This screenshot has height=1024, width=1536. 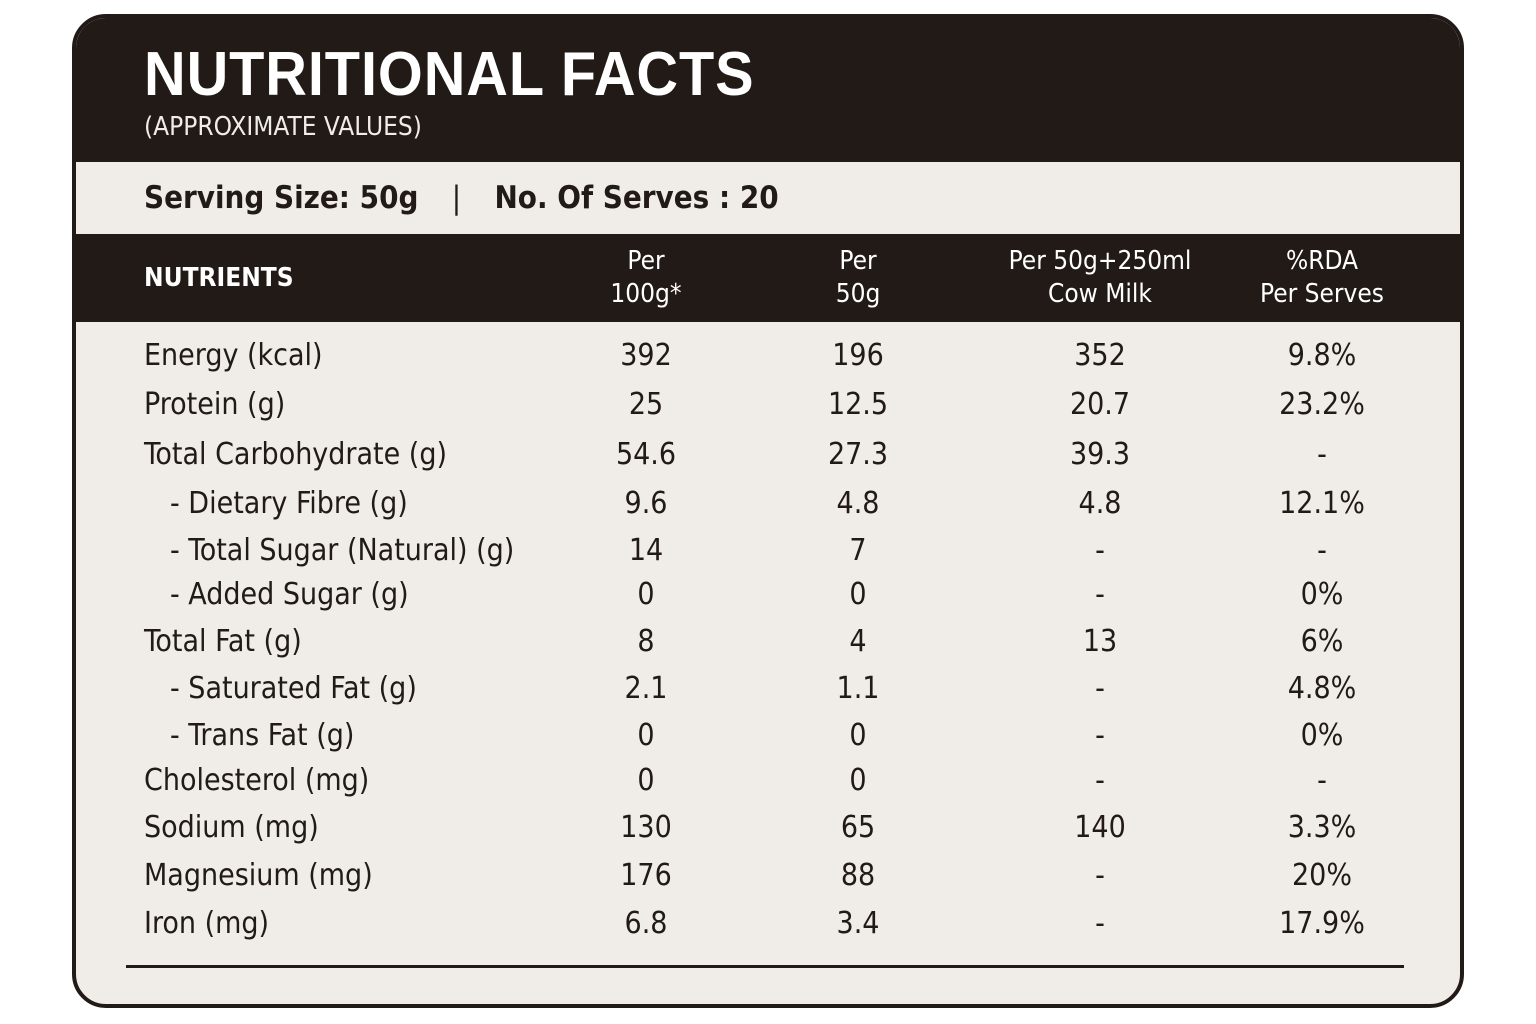 What do you see at coordinates (215, 404) in the screenshot?
I see `nutrient-name: Protein (g)` at bounding box center [215, 404].